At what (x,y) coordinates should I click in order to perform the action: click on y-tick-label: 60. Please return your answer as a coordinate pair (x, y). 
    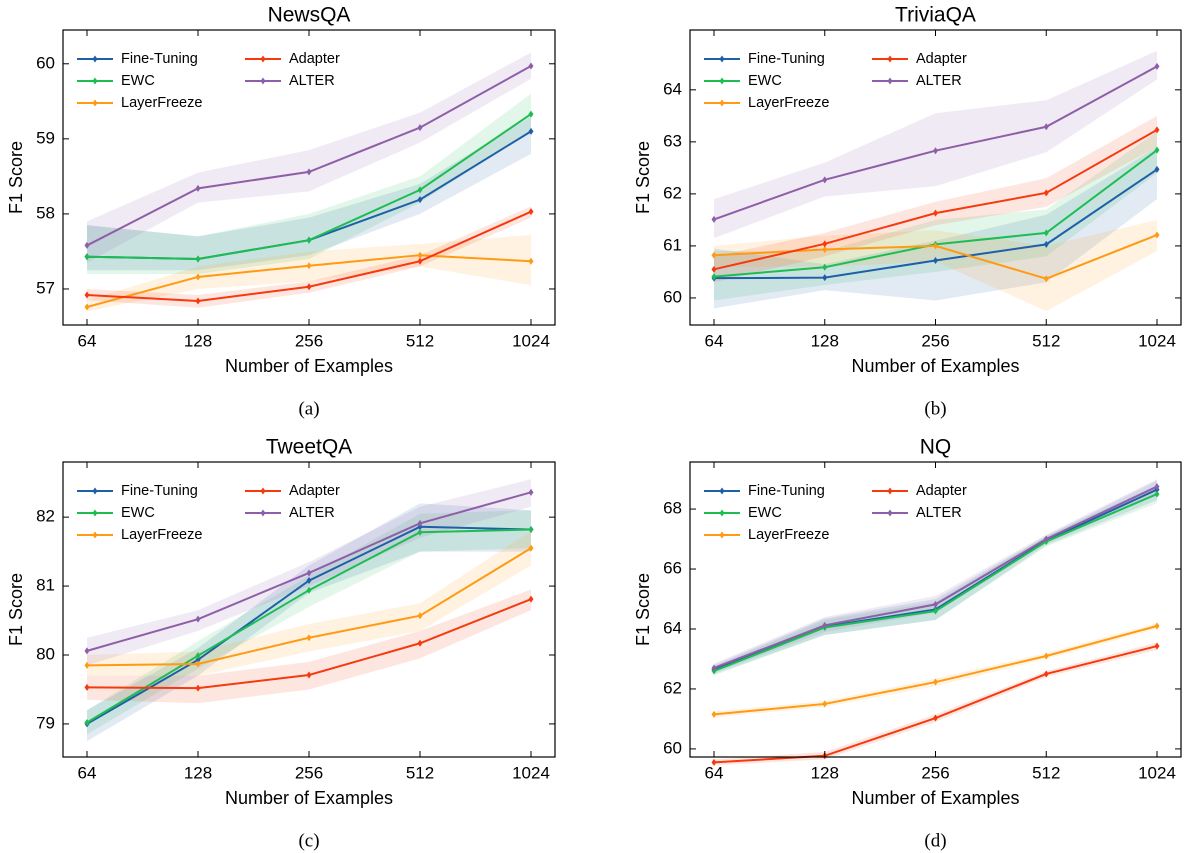
    Looking at the image, I should click on (45, 62).